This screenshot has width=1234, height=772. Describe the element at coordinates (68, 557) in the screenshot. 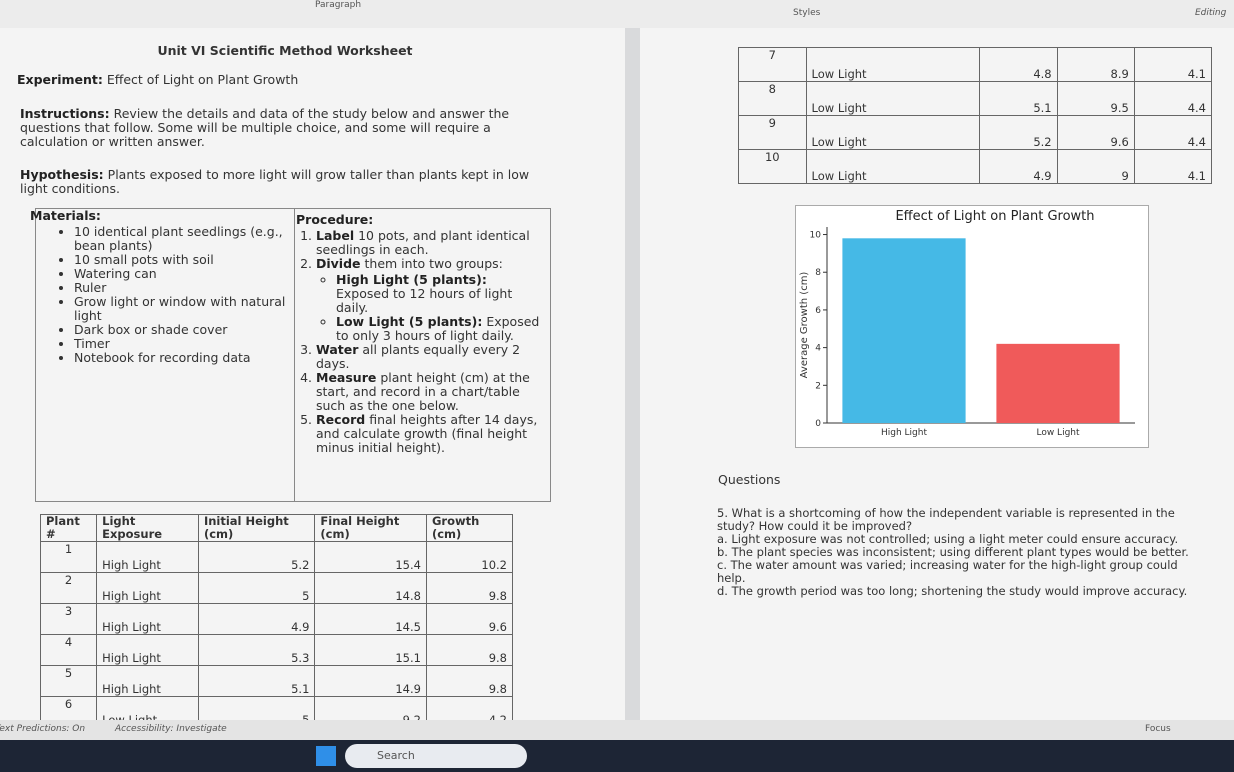

I see `table-cell: 1` at that location.